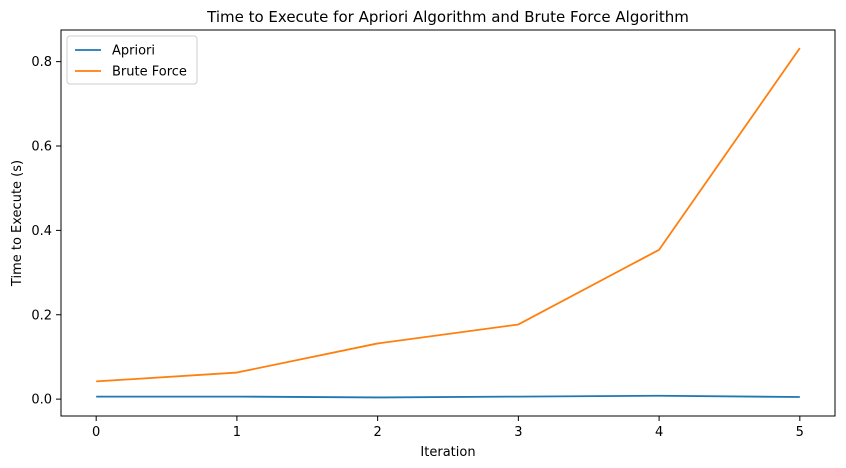  What do you see at coordinates (96, 432) in the screenshot?
I see `x-tick-label: 0` at bounding box center [96, 432].